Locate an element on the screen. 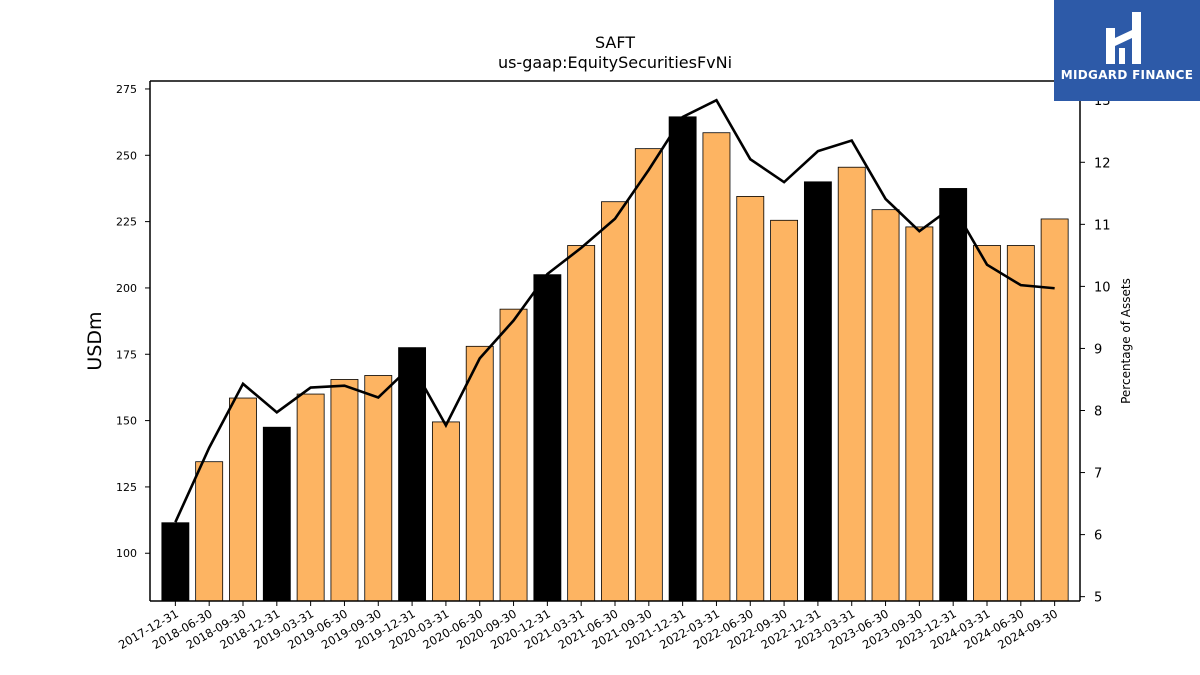 The width and height of the screenshot is (1200, 675). logo-text: MIDGARD FINANCE is located at coordinates (1127, 75).